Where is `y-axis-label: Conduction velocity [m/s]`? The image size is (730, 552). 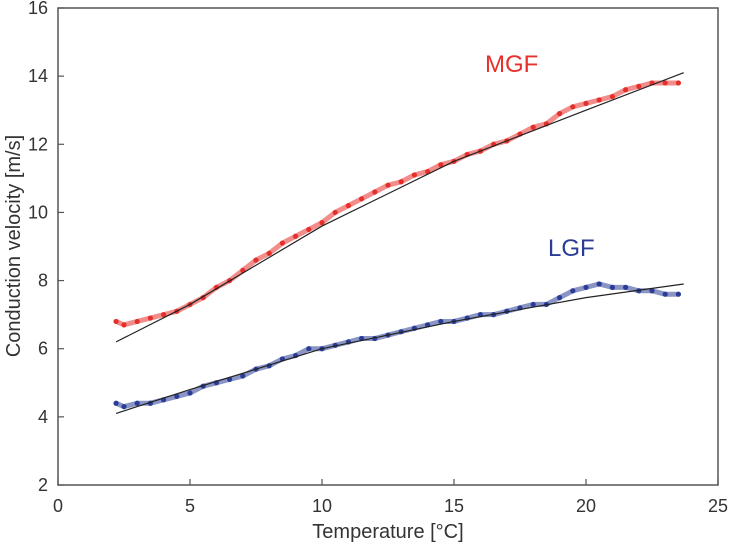
y-axis-label: Conduction velocity [m/s] is located at coordinates (14, 246).